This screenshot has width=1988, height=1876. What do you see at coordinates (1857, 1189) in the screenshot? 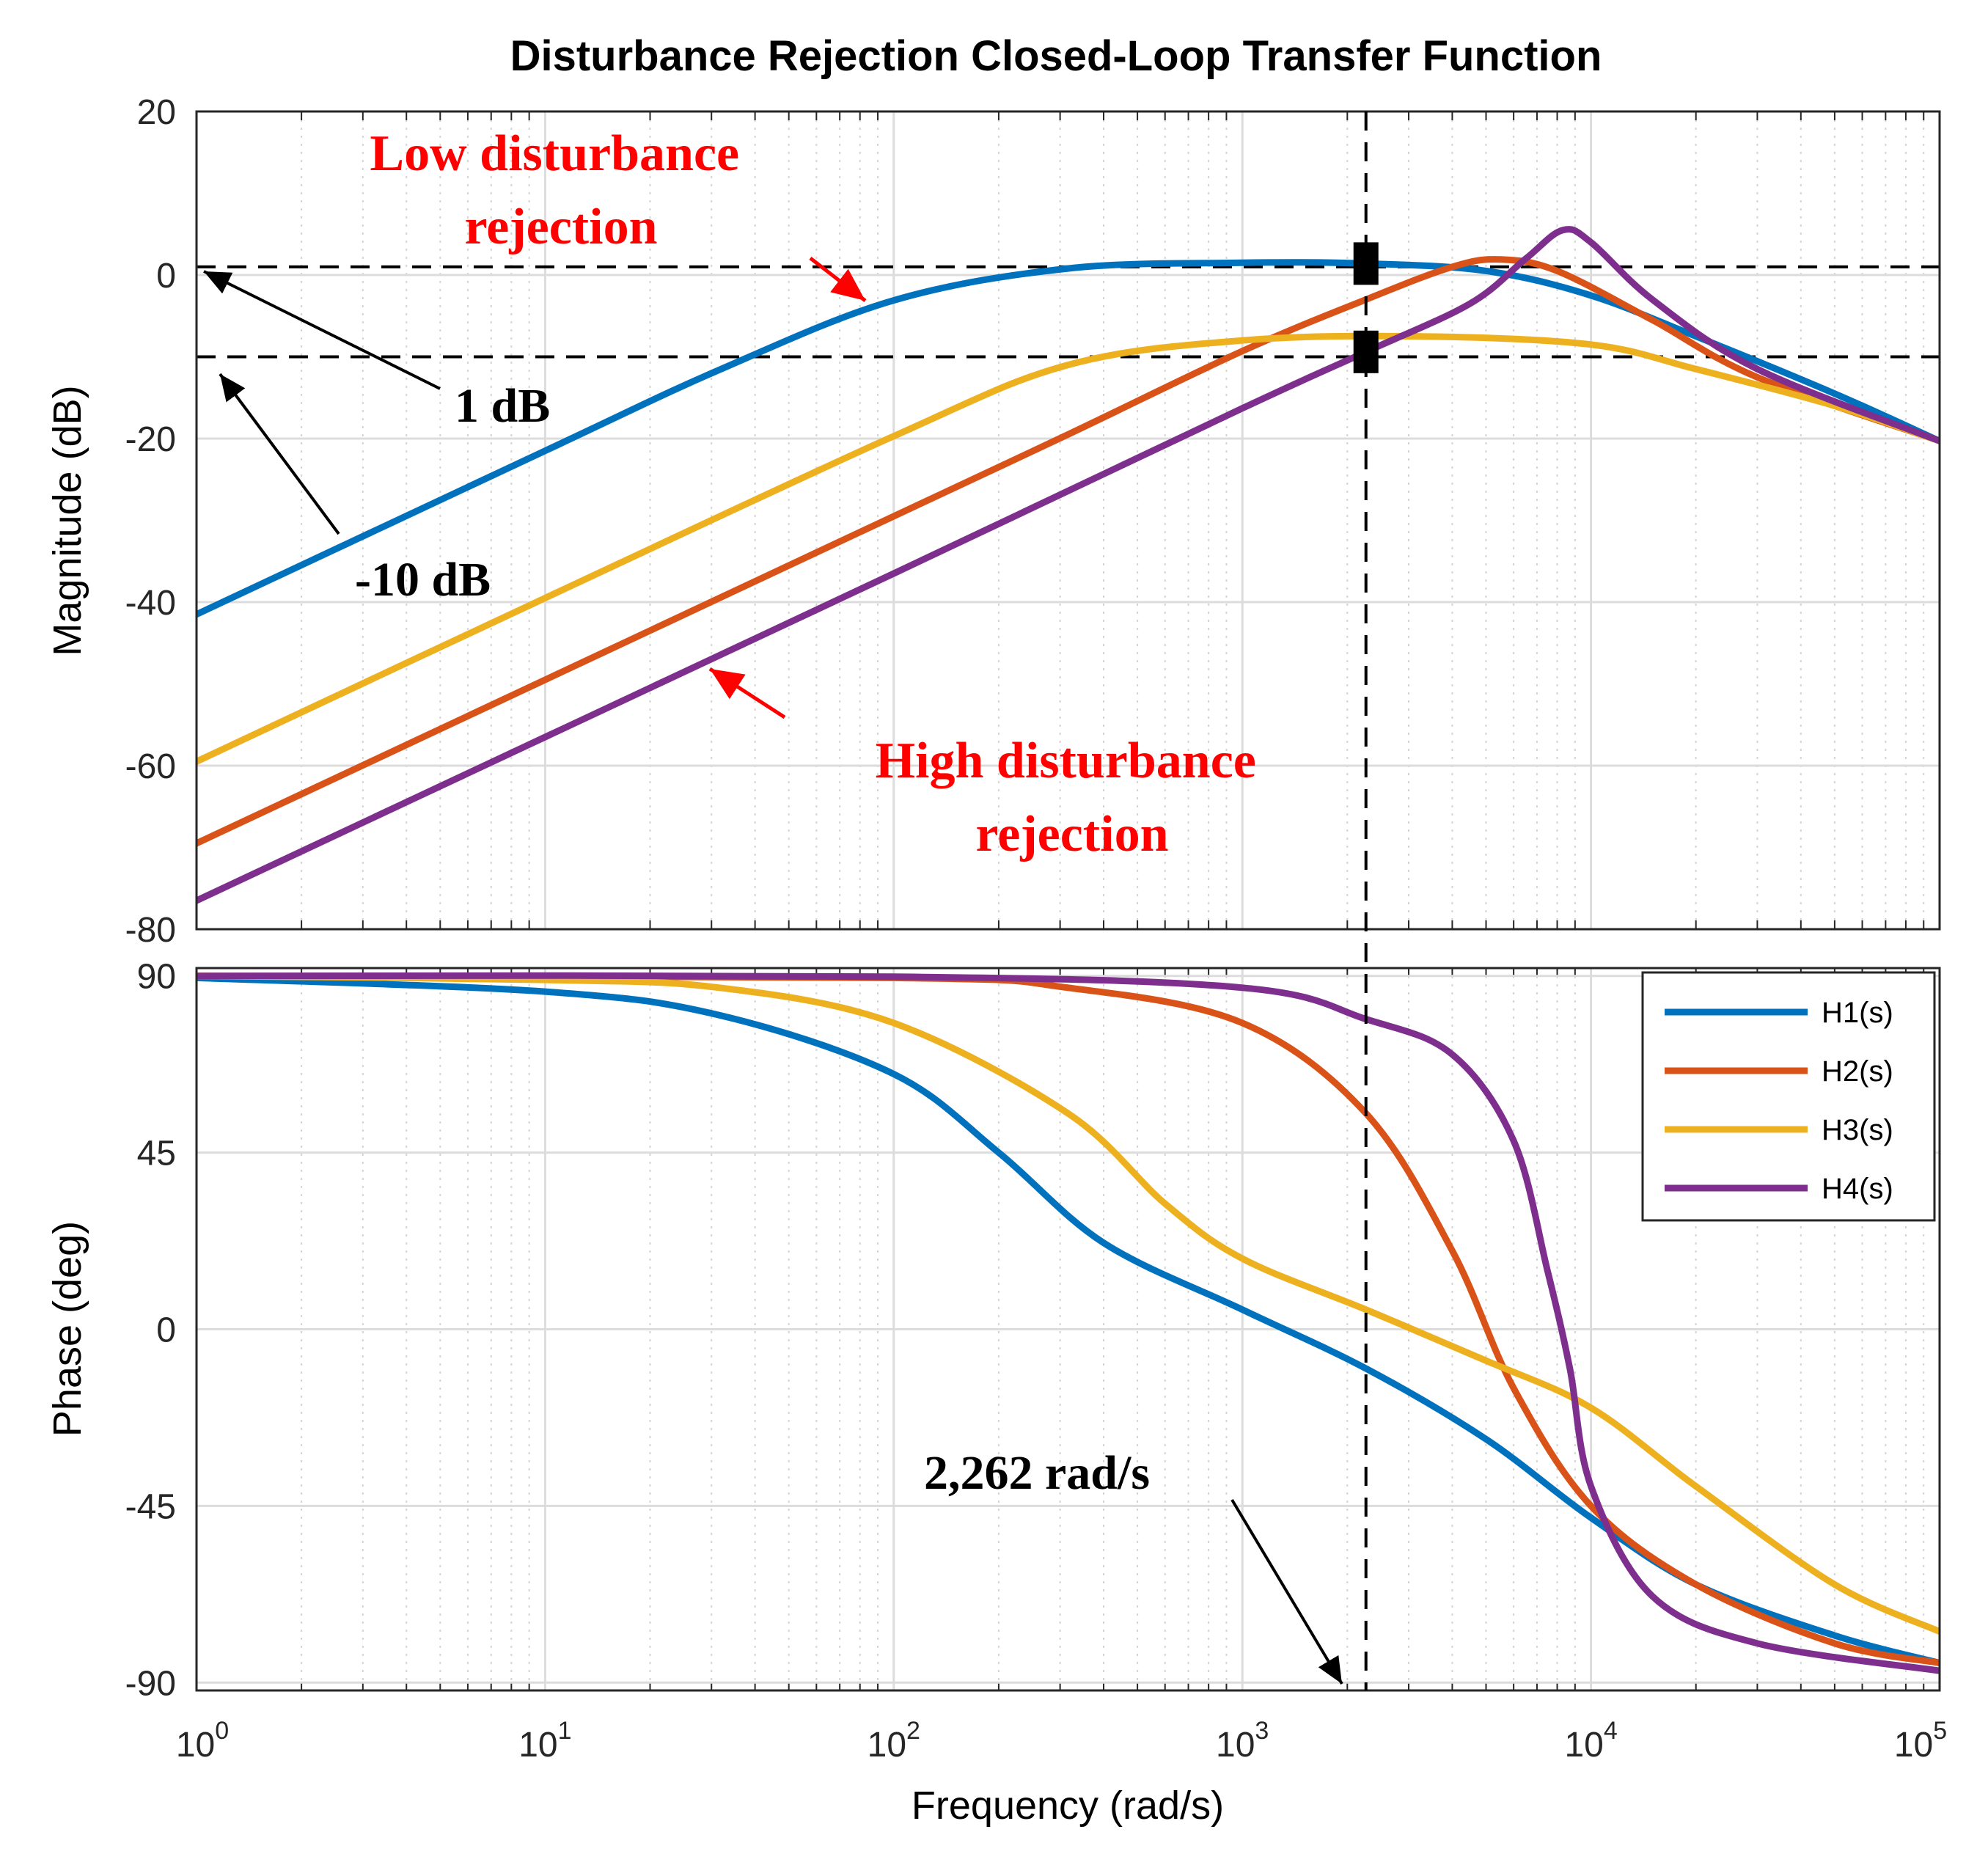
I see `legend-label-h4s: H4(s)` at bounding box center [1857, 1189].